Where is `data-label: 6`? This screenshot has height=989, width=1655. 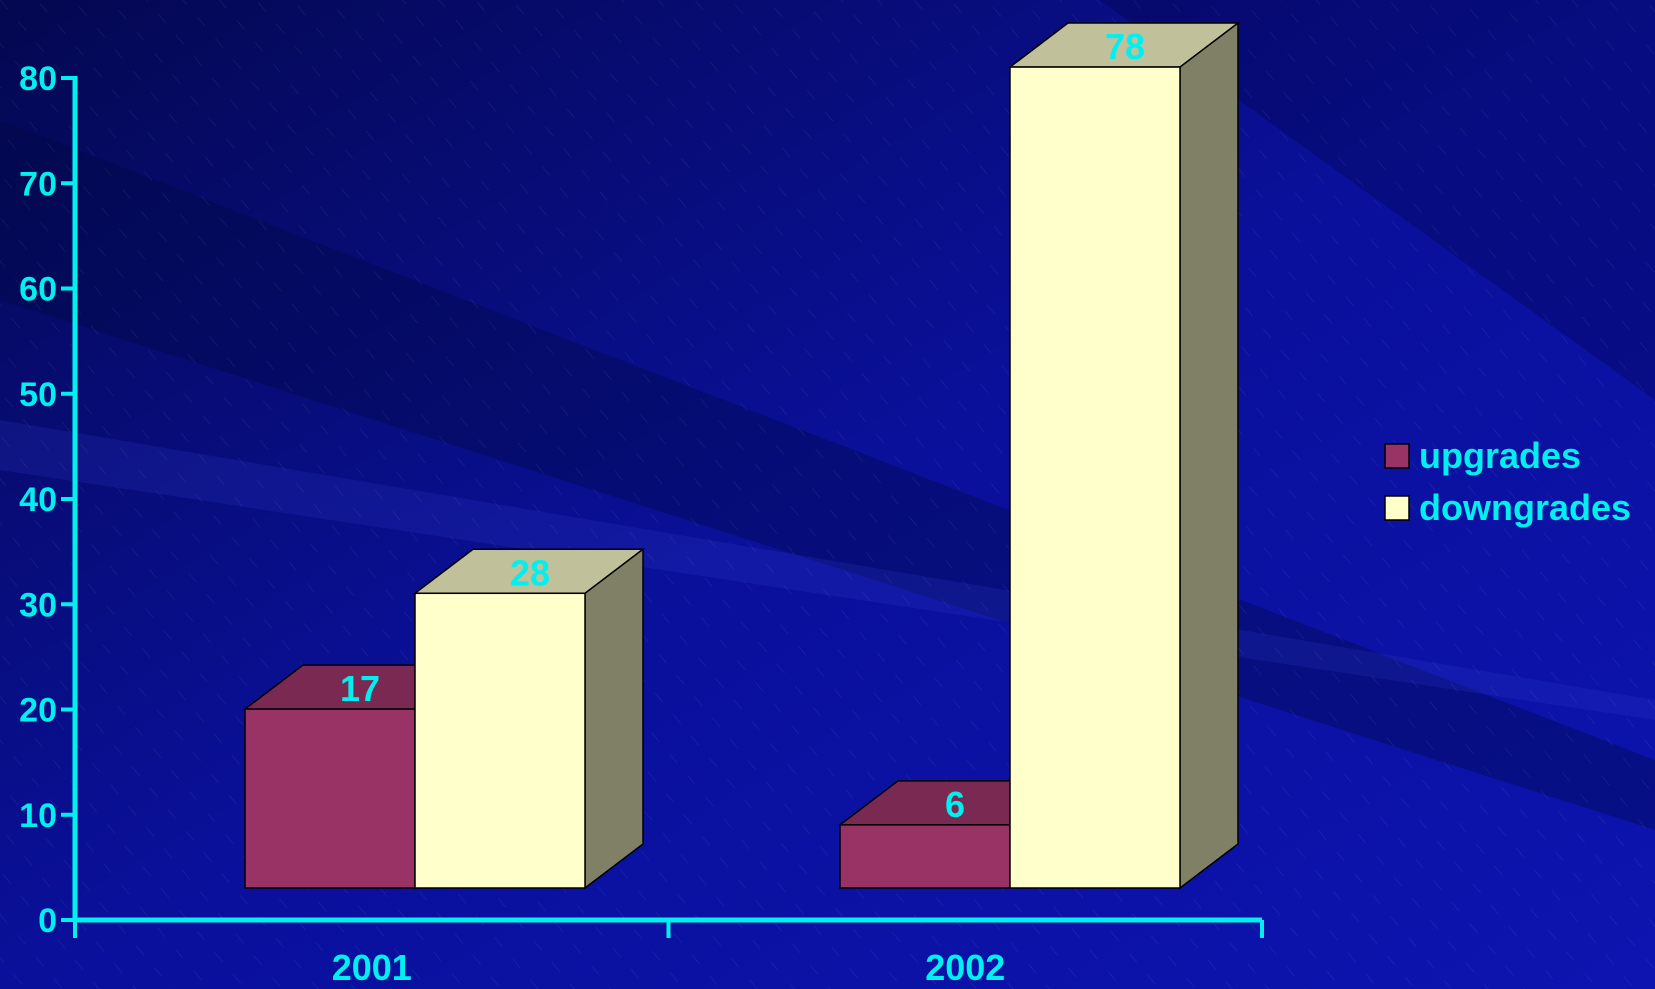 data-label: 6 is located at coordinates (955, 804).